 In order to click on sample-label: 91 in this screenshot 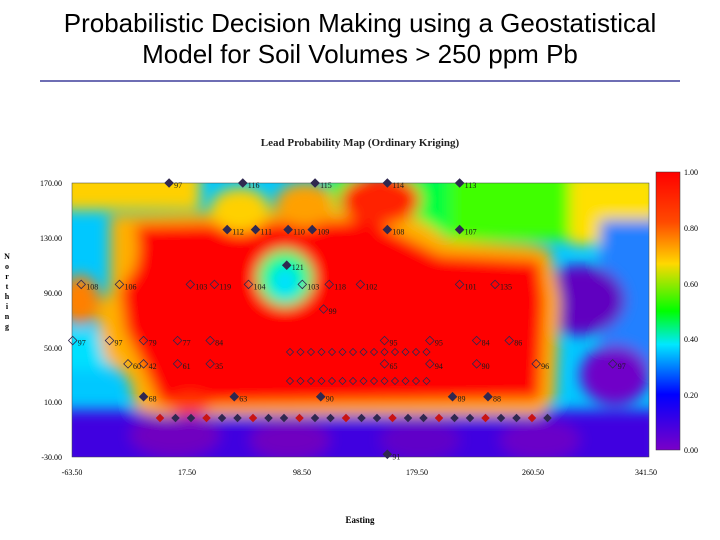, I will do `click(396, 456)`.